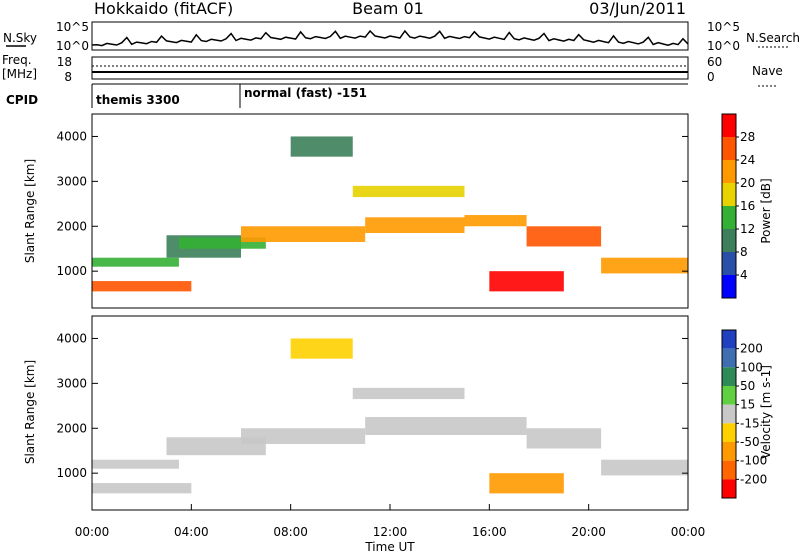  I want to click on power-colorbar-tick-label: 20, so click(747, 183).